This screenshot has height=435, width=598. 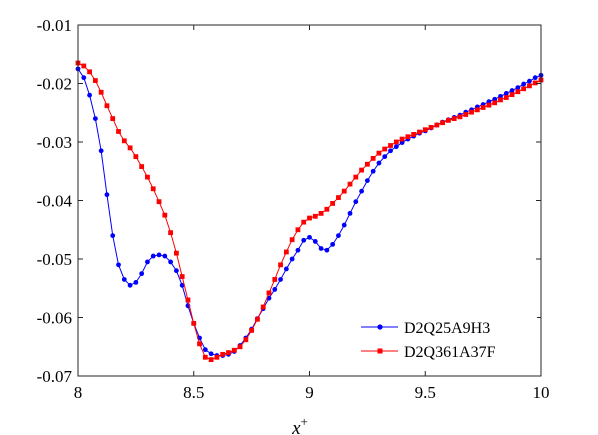 I want to click on y-tick-label: -0.04, so click(x=55, y=201).